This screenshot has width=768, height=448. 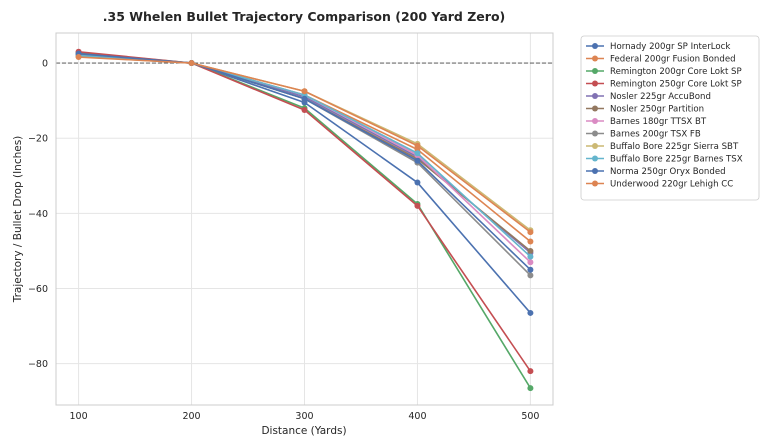 What do you see at coordinates (676, 72) in the screenshot?
I see `legend-label: Remington 200gr Core Lokt SP` at bounding box center [676, 72].